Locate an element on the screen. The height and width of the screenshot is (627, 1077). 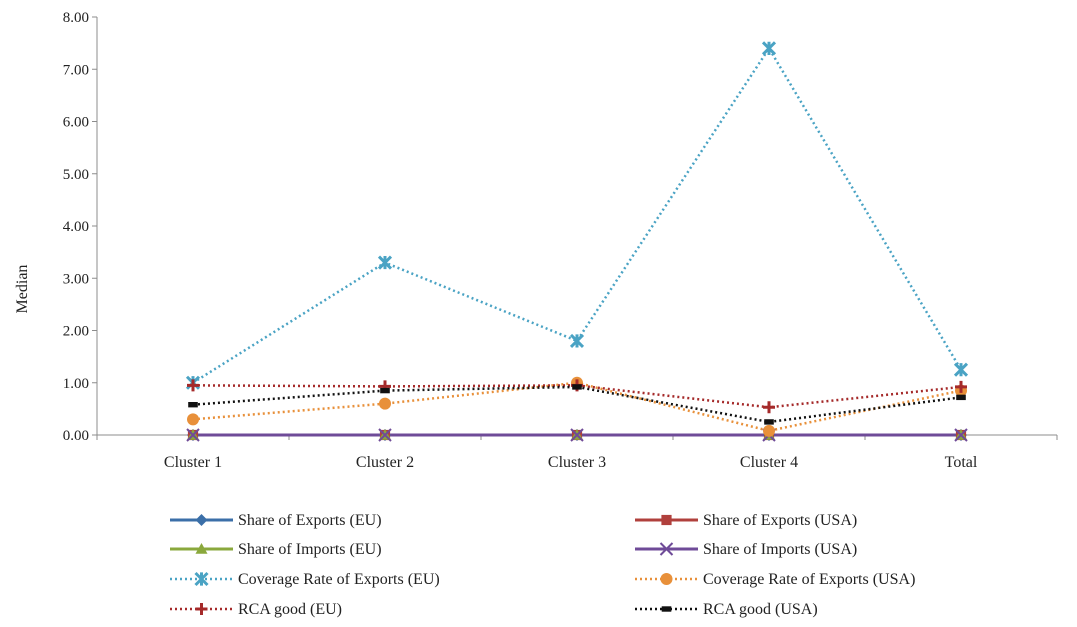
y-axis-title: Median is located at coordinates (22, 289).